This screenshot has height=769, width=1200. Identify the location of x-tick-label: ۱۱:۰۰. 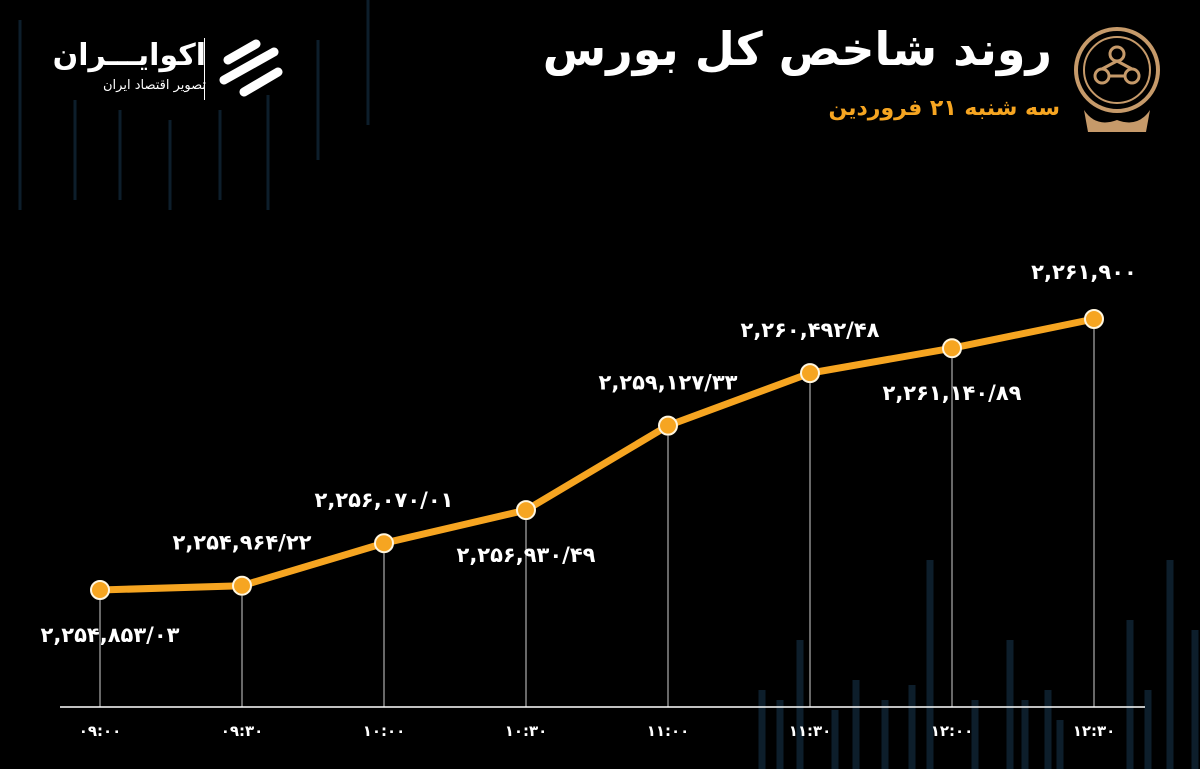
(668, 731).